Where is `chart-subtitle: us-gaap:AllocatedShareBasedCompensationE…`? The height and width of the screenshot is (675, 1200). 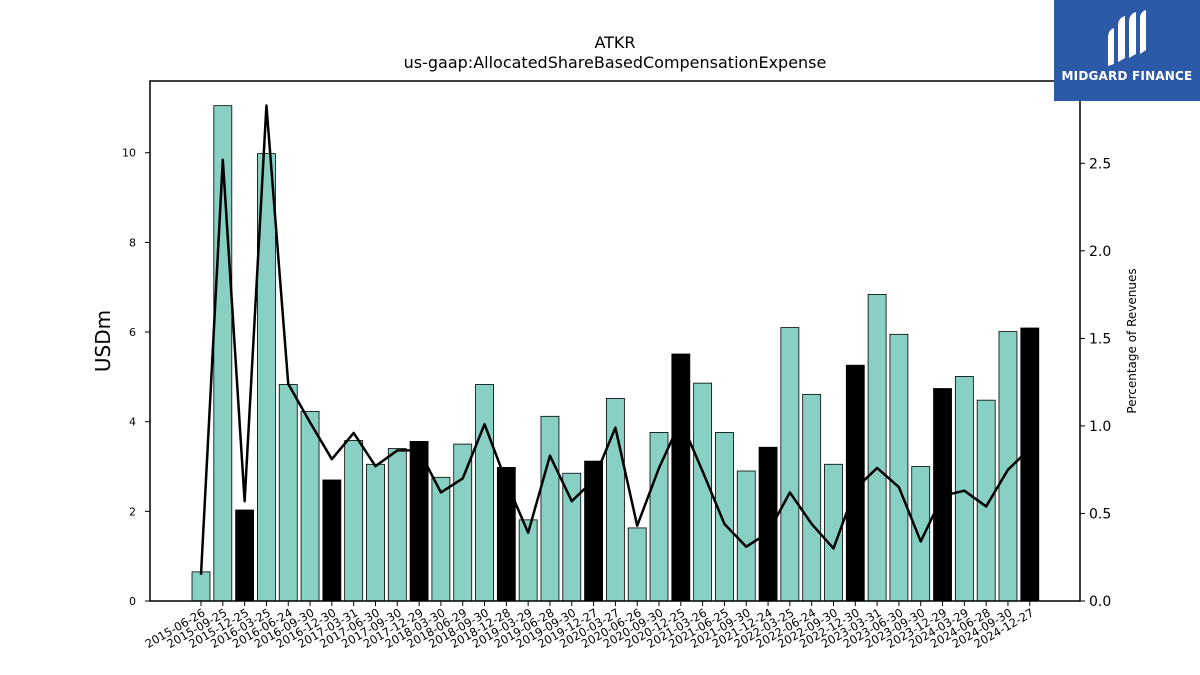 chart-subtitle: us-gaap:AllocatedShareBasedCompensationE… is located at coordinates (615, 62).